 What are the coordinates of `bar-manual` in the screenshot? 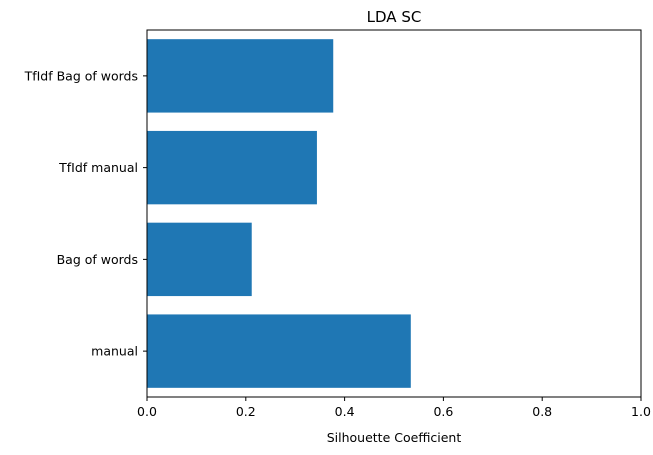 It's located at (279, 351).